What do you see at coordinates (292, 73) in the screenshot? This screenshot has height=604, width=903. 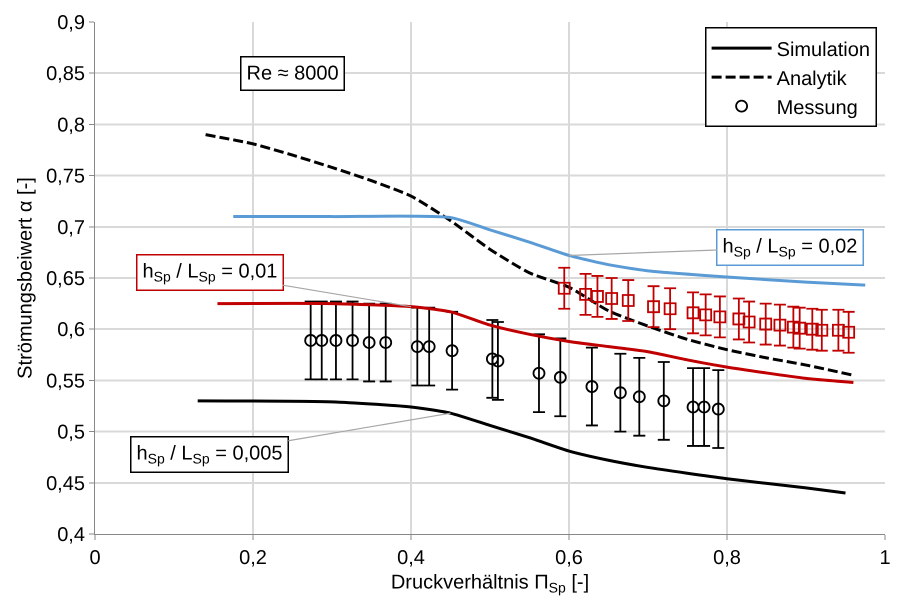 I see `annotation: Re ≈ 8000` at bounding box center [292, 73].